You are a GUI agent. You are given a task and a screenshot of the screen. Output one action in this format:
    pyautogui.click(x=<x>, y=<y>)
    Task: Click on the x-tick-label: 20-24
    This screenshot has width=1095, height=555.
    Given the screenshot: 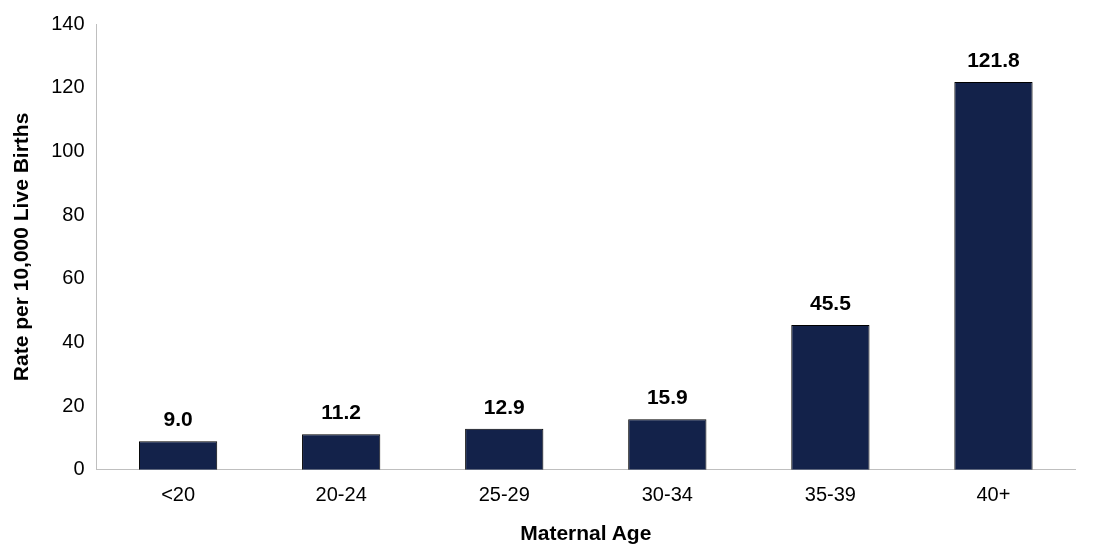 What is the action you would take?
    pyautogui.click(x=341, y=494)
    